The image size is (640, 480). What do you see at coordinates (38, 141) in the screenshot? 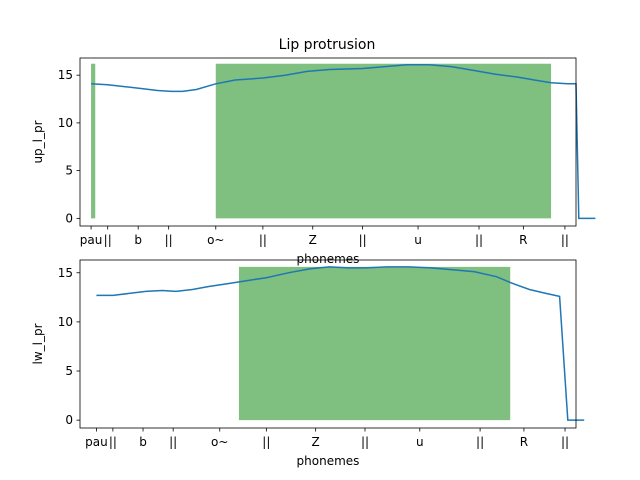
I see `y-axis-label: up_l_pr` at bounding box center [38, 141].